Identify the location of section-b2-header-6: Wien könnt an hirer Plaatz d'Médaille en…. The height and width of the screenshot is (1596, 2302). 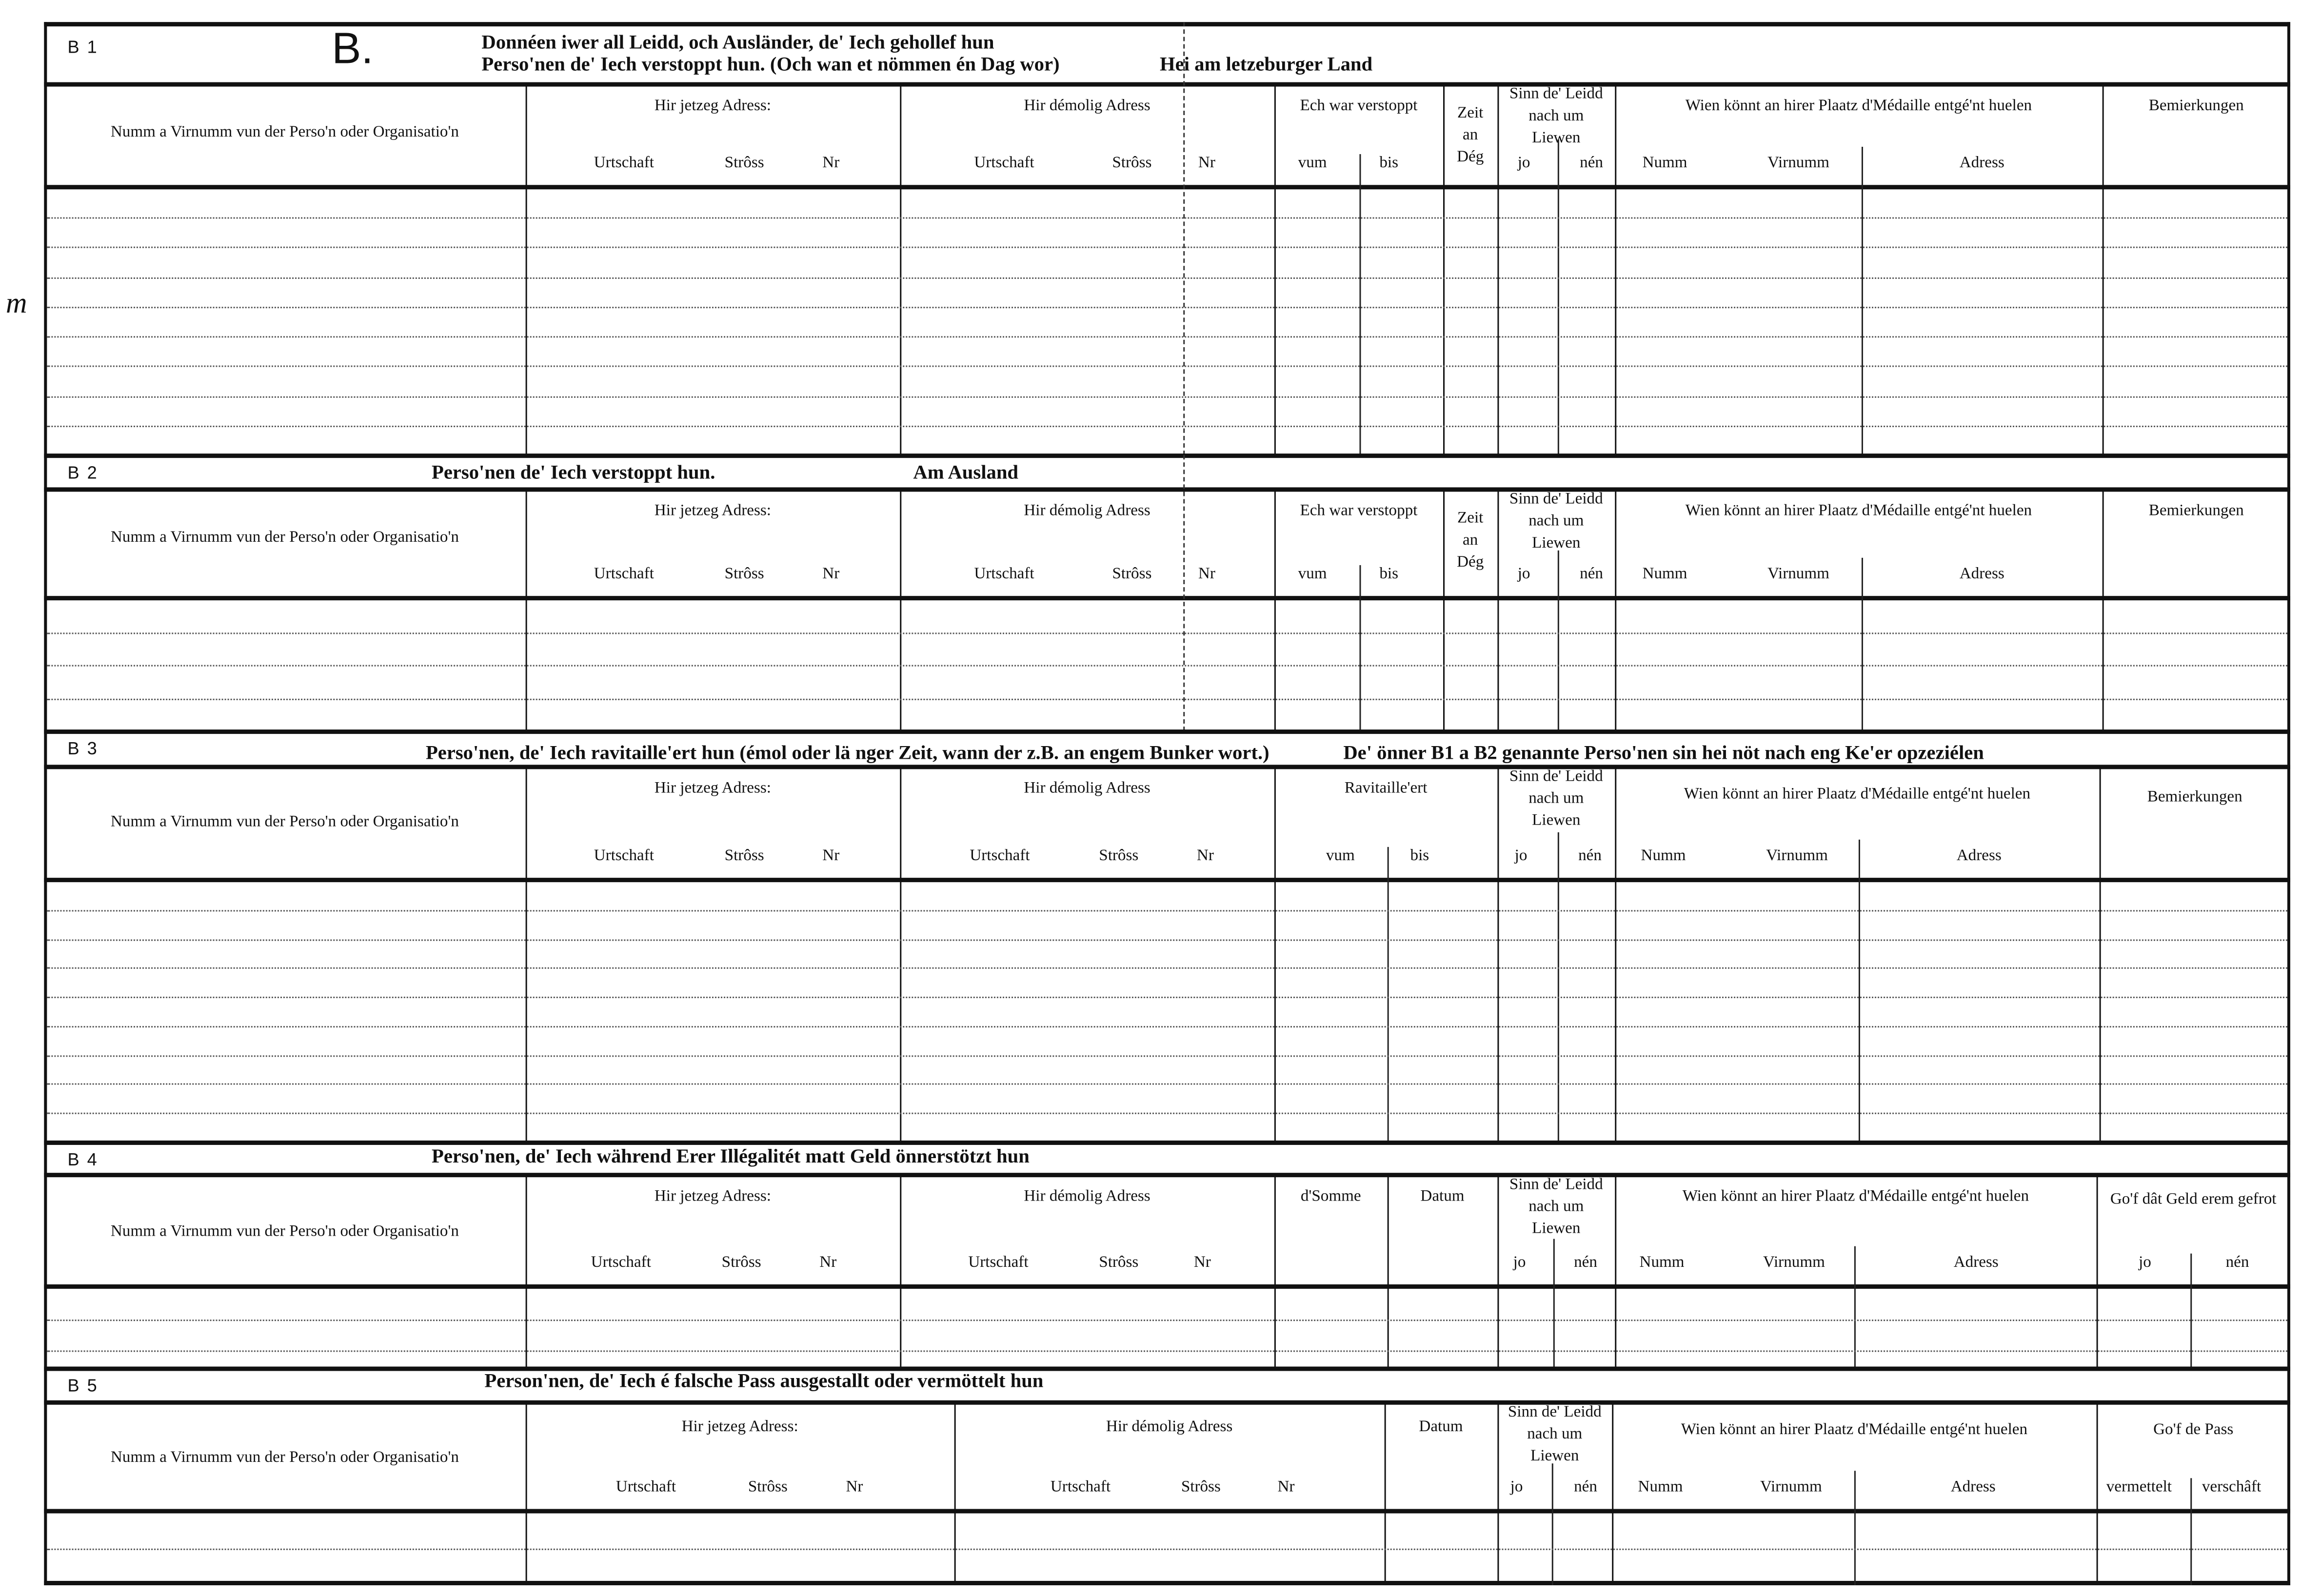
(1858, 511).